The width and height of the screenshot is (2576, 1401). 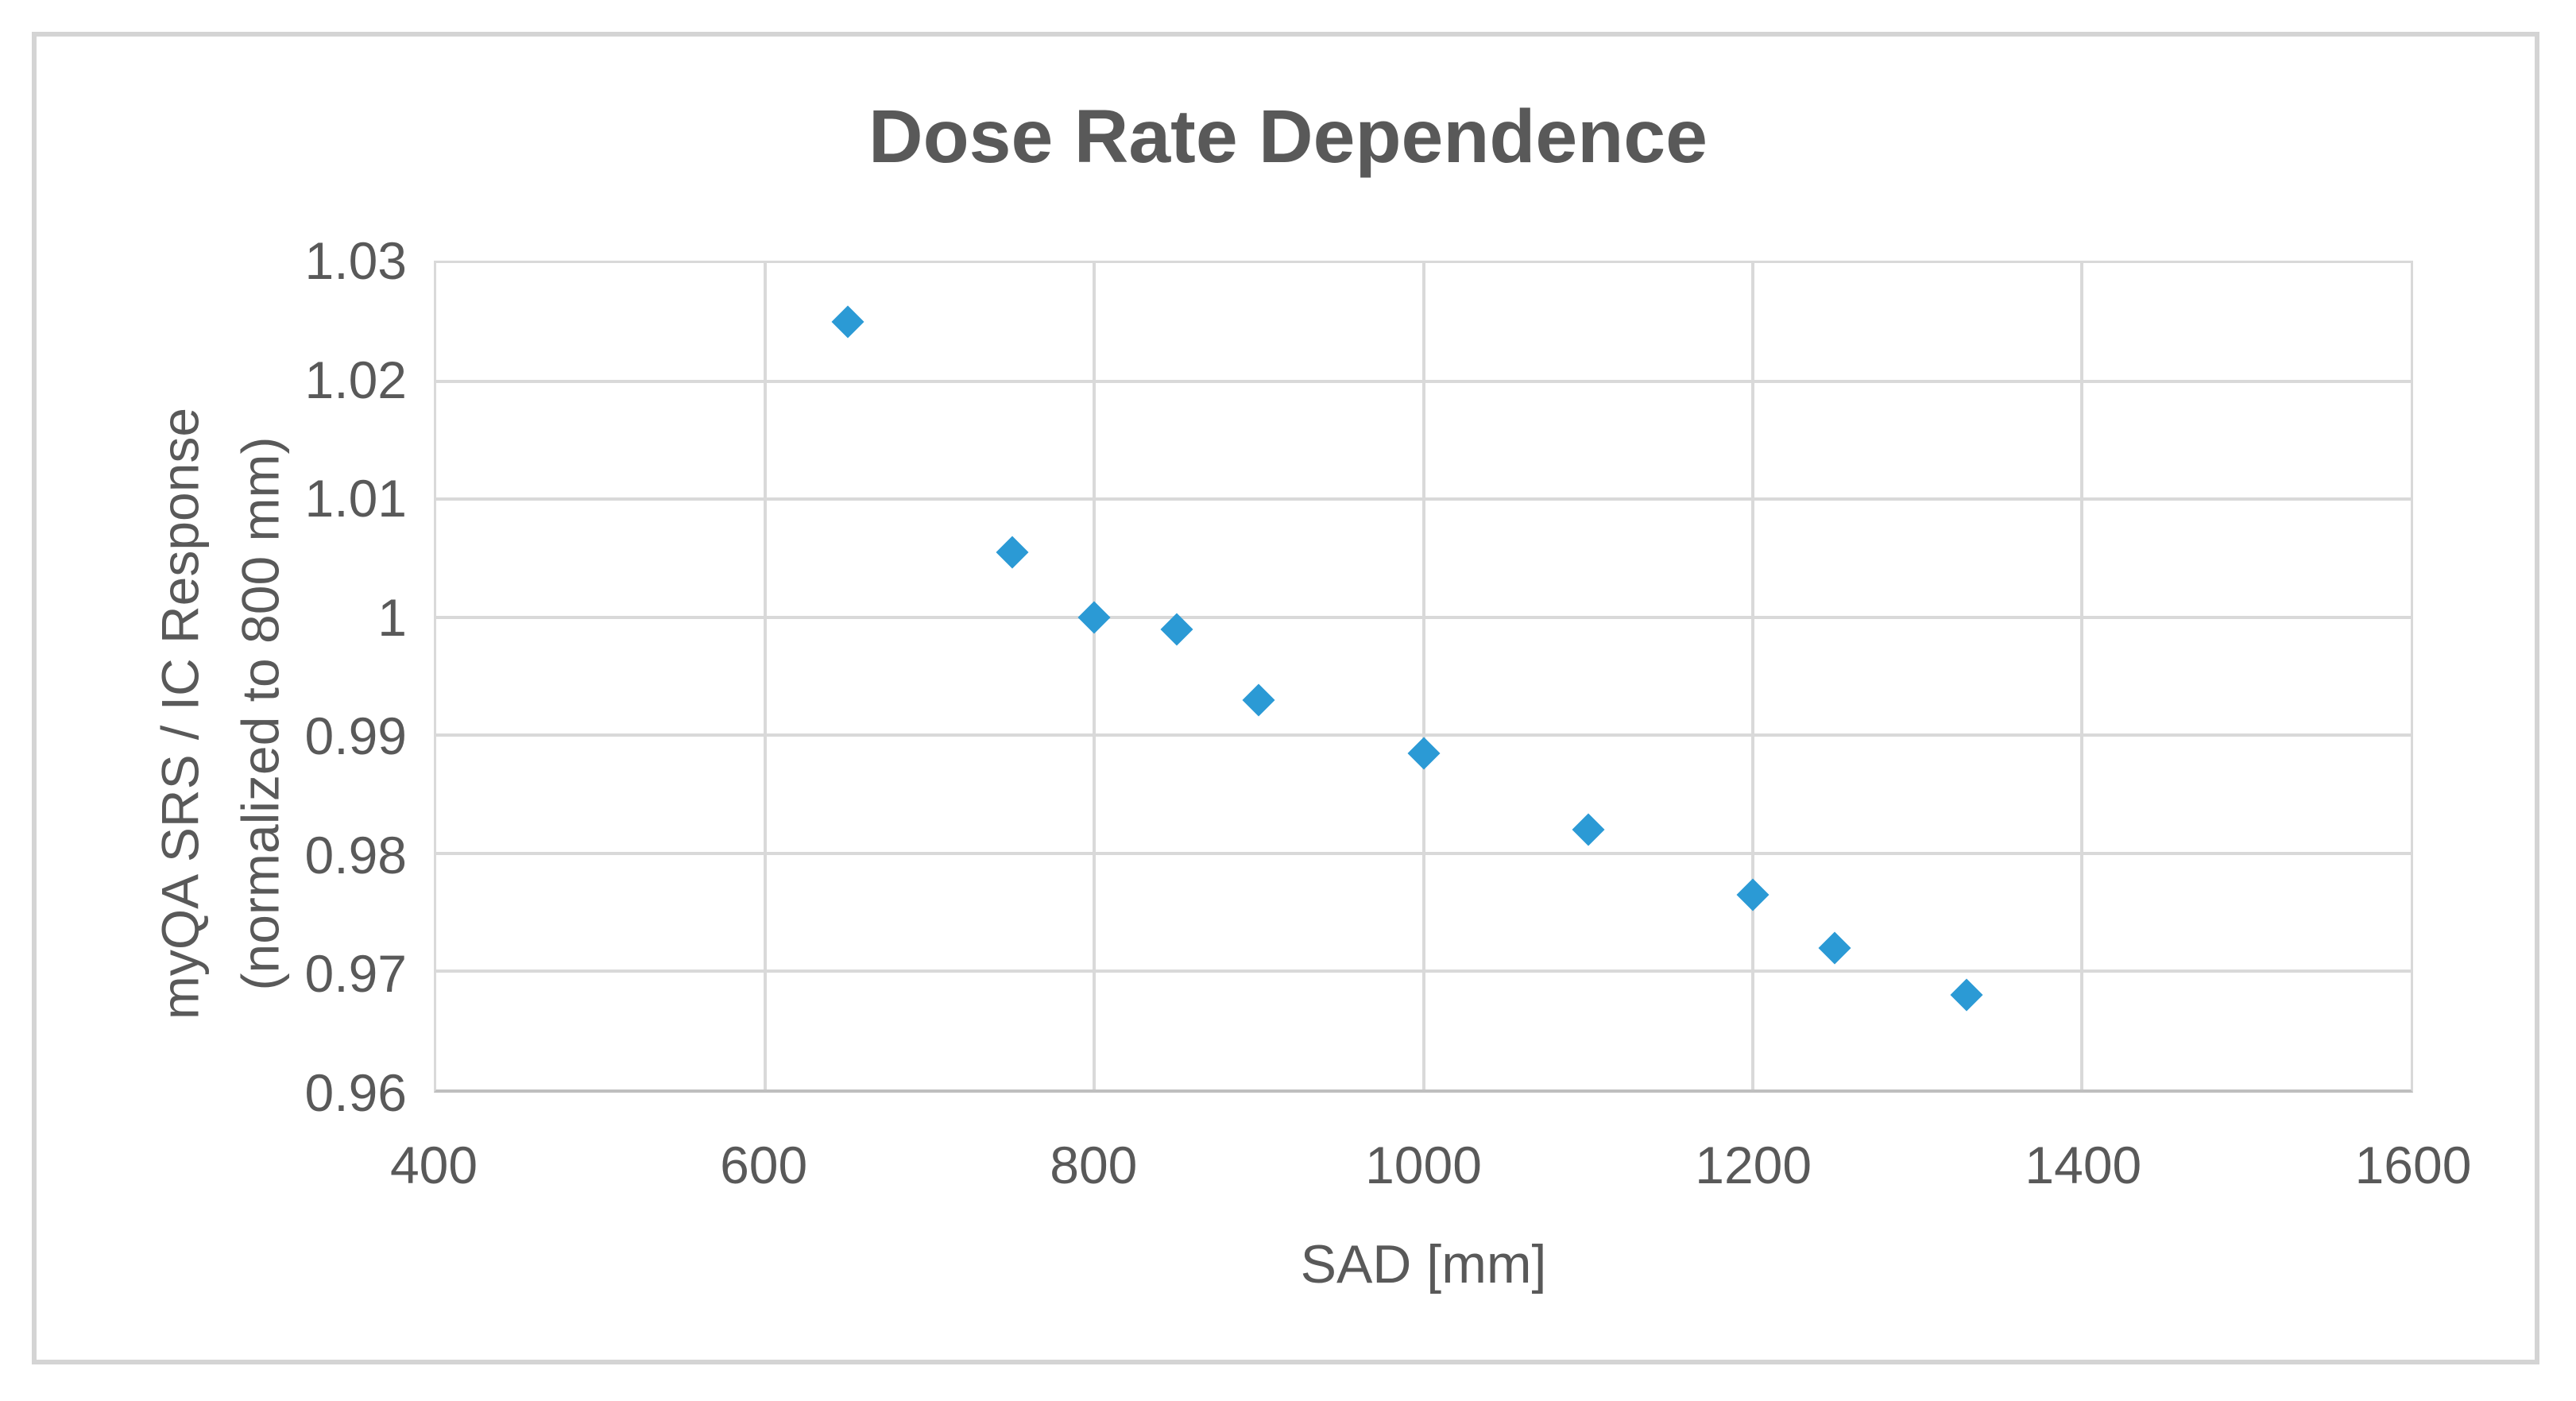 I want to click on y-tick-label: 0.96, so click(x=355, y=1092).